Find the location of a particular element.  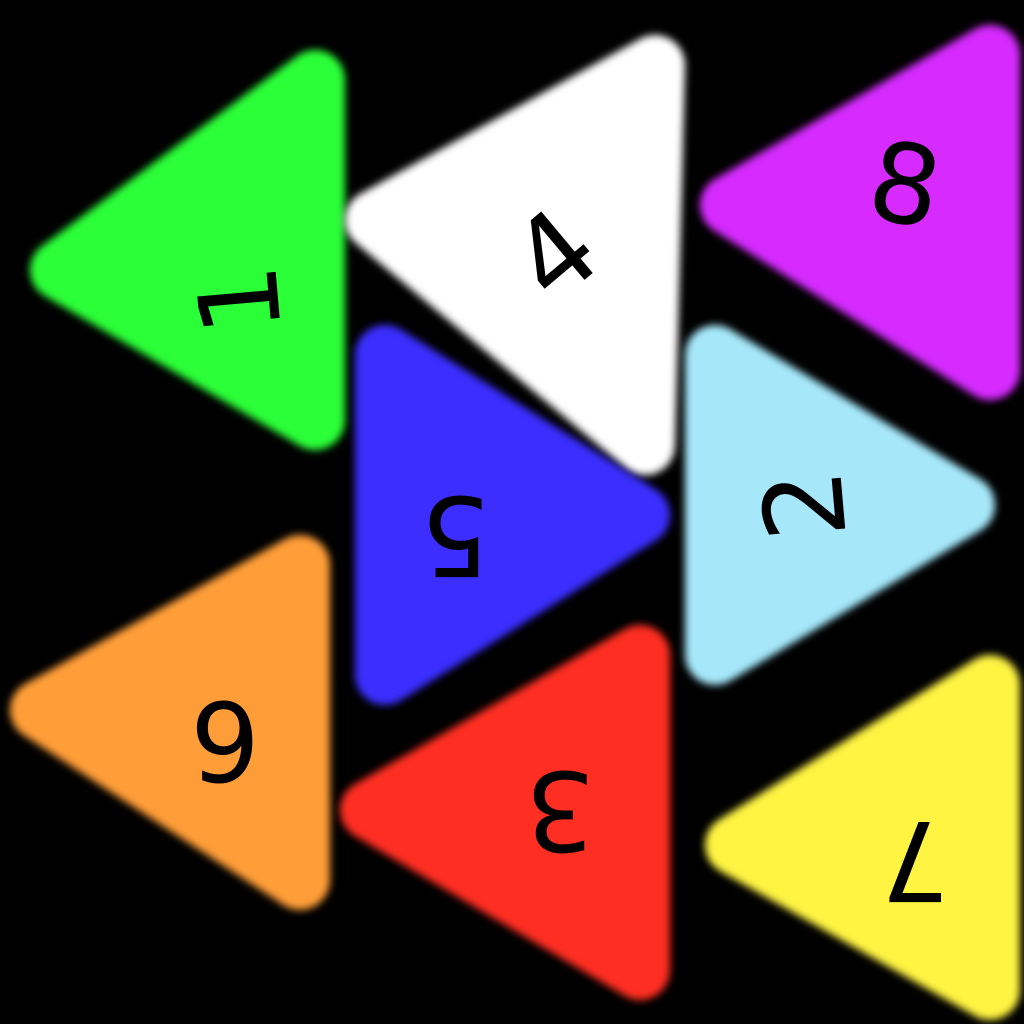

tile-label-light-blue: 2 is located at coordinates (805, 505).